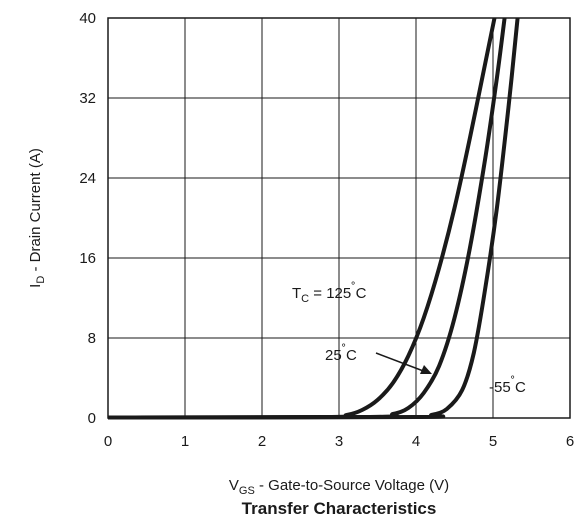 The height and width of the screenshot is (521, 585). I want to click on annotation-25c-arrowhead, so click(426, 369).